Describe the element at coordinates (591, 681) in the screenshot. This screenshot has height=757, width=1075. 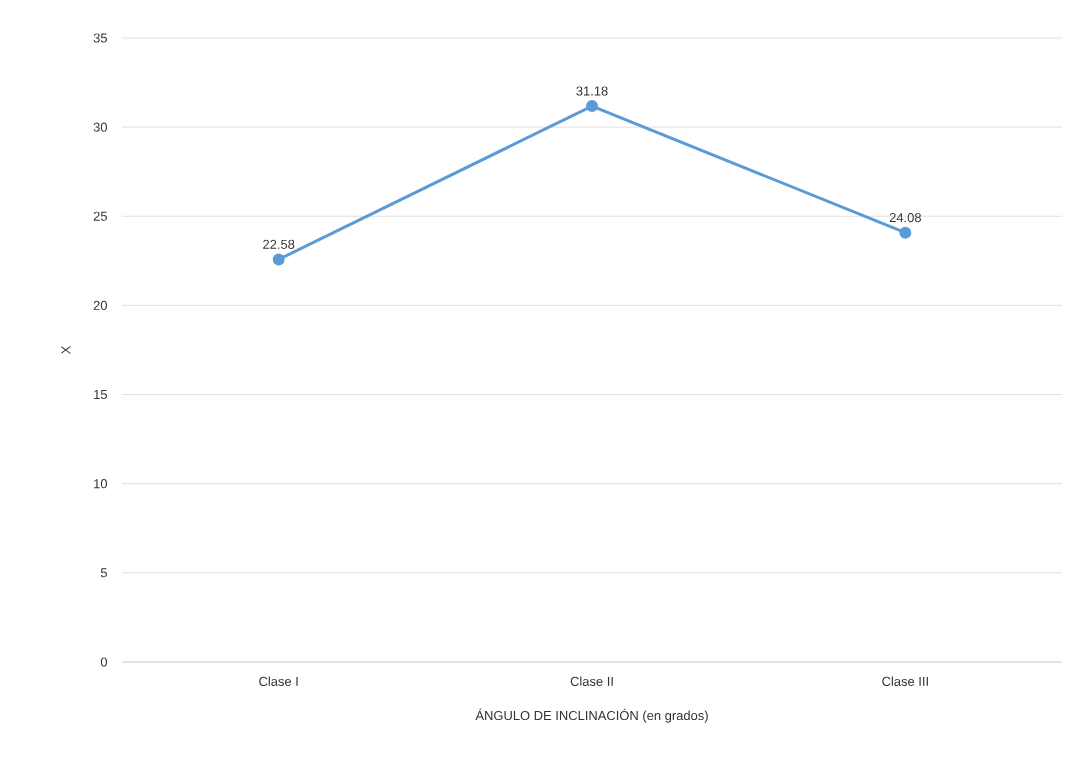
I see `x-tick-label: Clase II` at that location.